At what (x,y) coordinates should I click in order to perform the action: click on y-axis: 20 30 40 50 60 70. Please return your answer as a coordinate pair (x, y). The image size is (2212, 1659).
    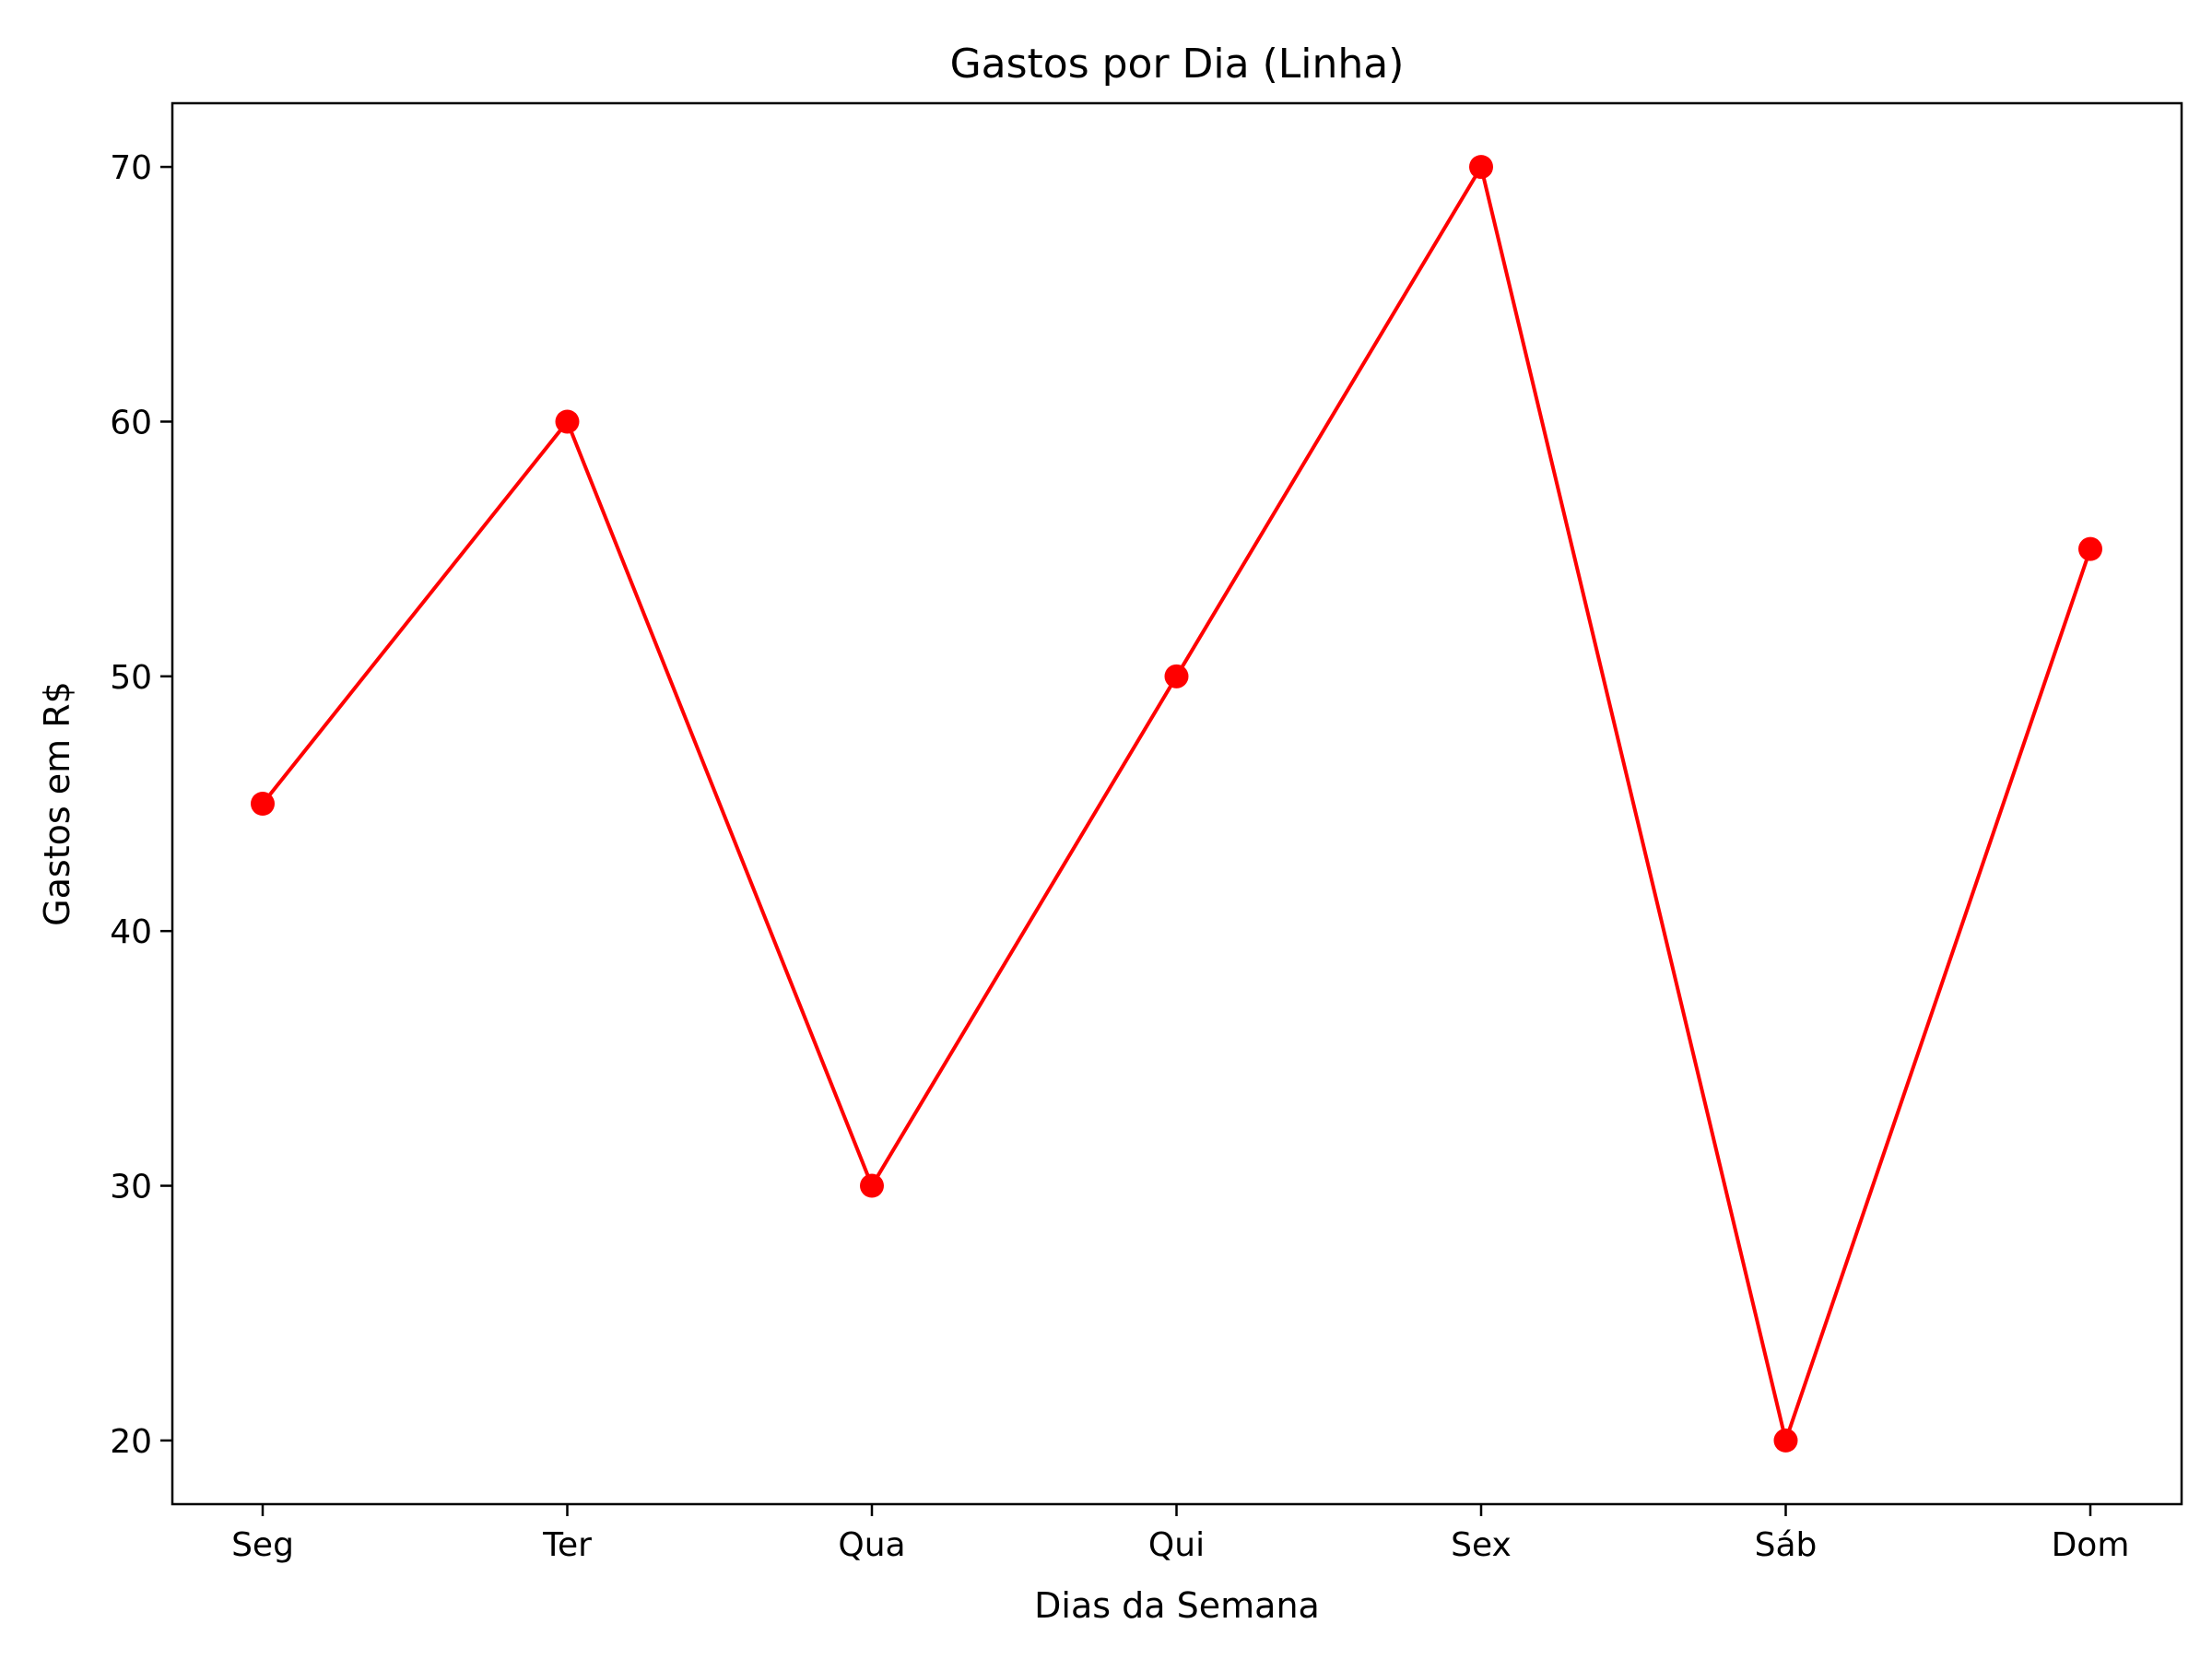
    Looking at the image, I should click on (141, 805).